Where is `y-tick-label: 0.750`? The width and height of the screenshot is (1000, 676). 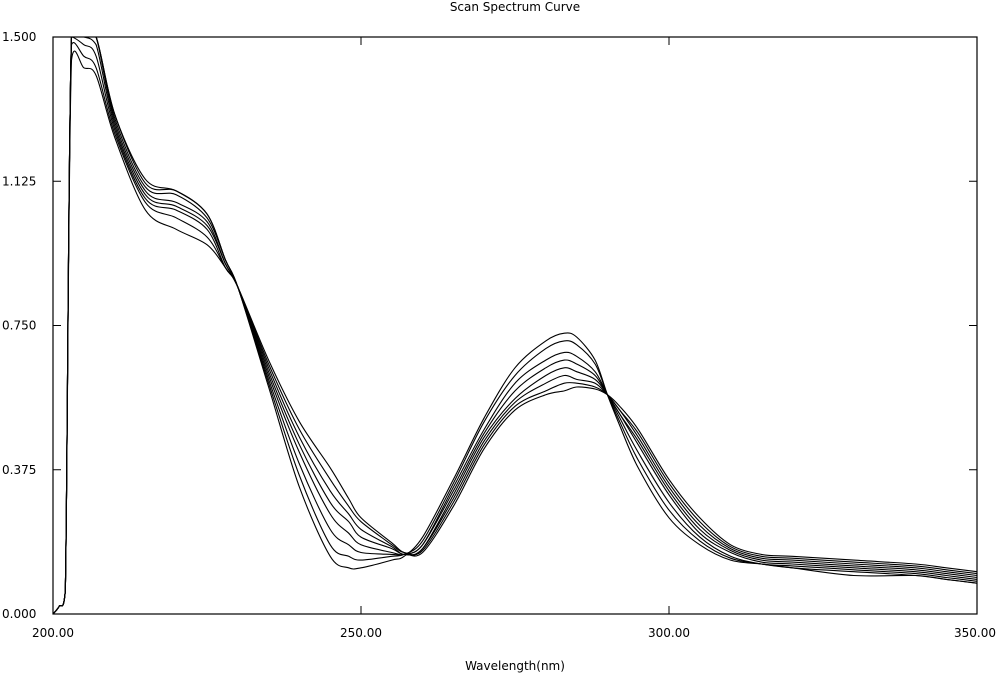
y-tick-label: 0.750 is located at coordinates (19, 326).